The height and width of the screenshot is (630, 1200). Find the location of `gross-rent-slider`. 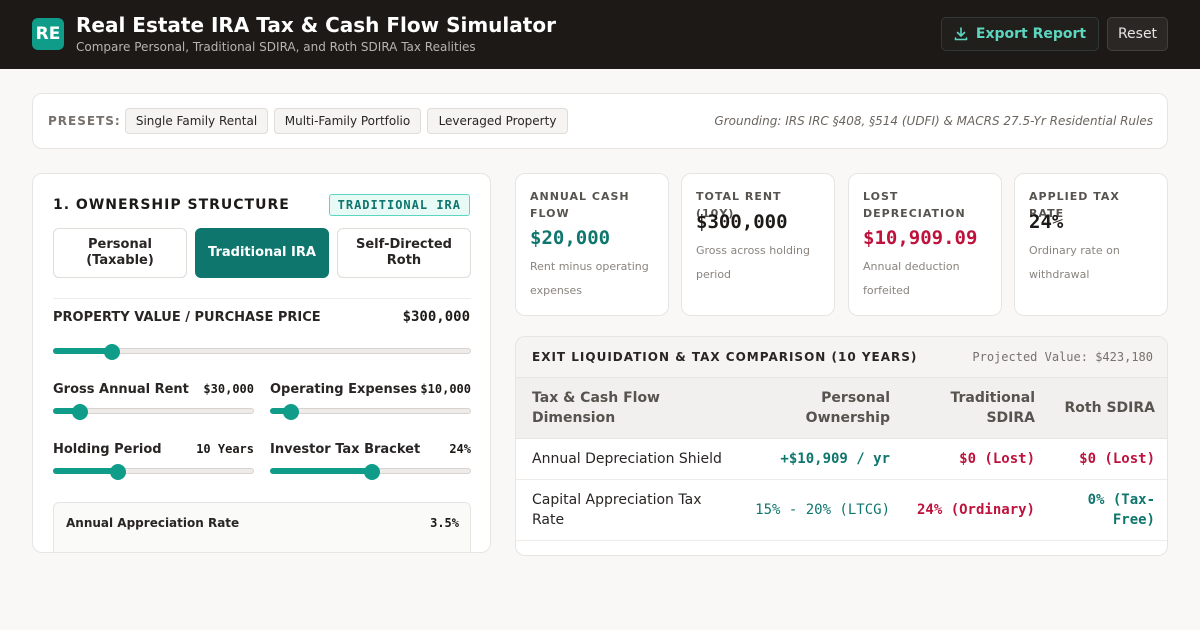

gross-rent-slider is located at coordinates (153, 412).